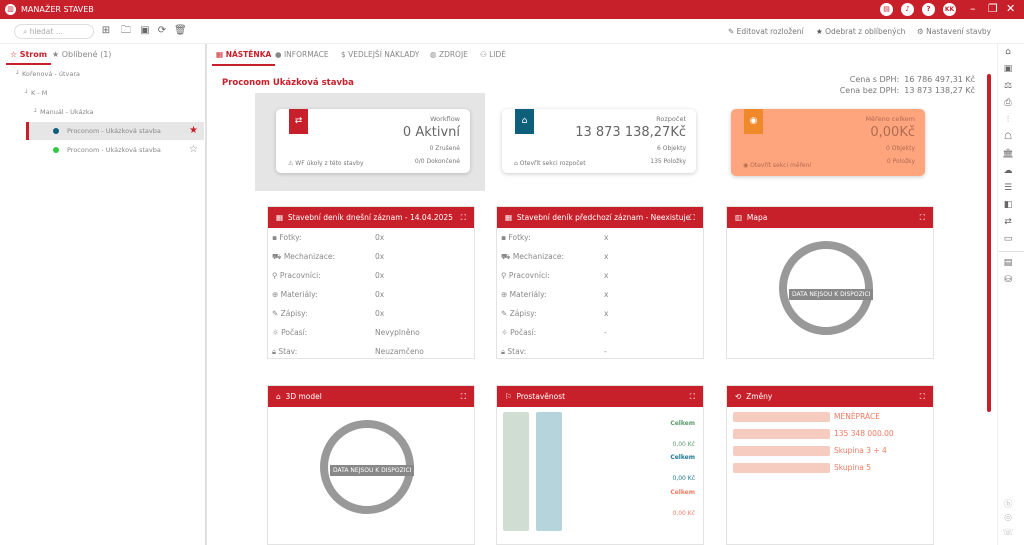 The width and height of the screenshot is (1024, 545). Describe the element at coordinates (1008, 239) in the screenshot. I see `monitor-icon: ▭` at that location.